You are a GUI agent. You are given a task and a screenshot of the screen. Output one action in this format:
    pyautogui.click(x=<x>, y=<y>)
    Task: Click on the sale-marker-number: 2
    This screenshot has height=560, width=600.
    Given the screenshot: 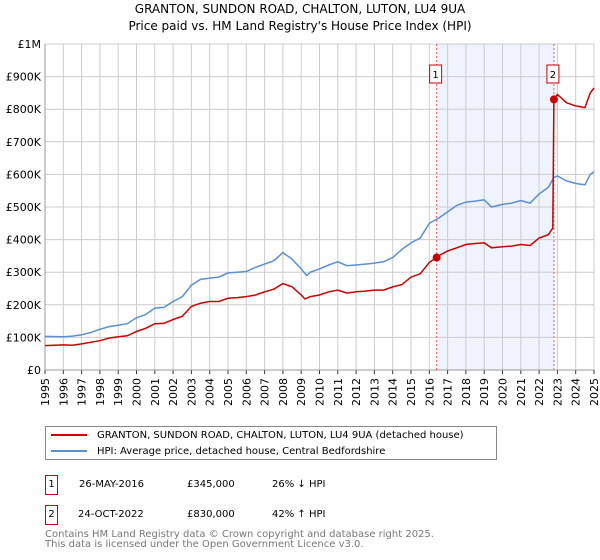 What is the action you would take?
    pyautogui.click(x=553, y=75)
    